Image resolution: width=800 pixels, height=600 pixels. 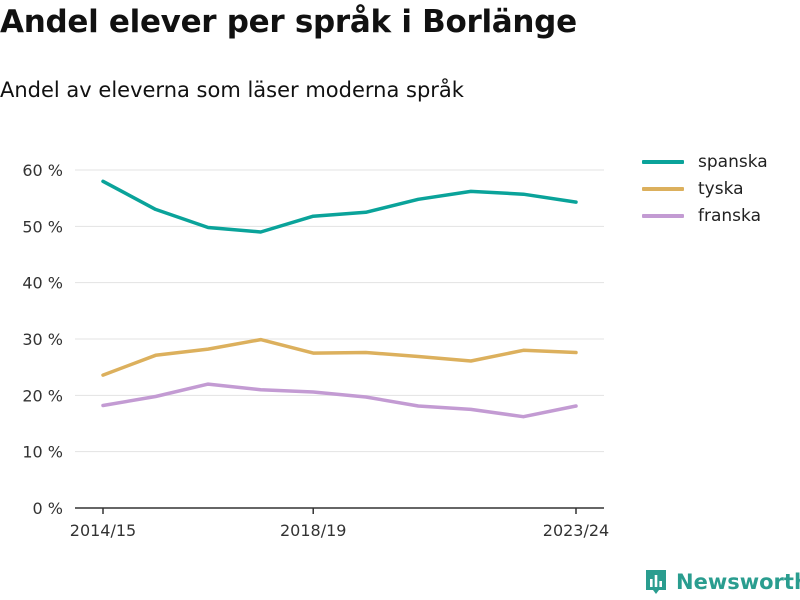 What do you see at coordinates (42, 395) in the screenshot?
I see `y-tick-label: 20 %` at bounding box center [42, 395].